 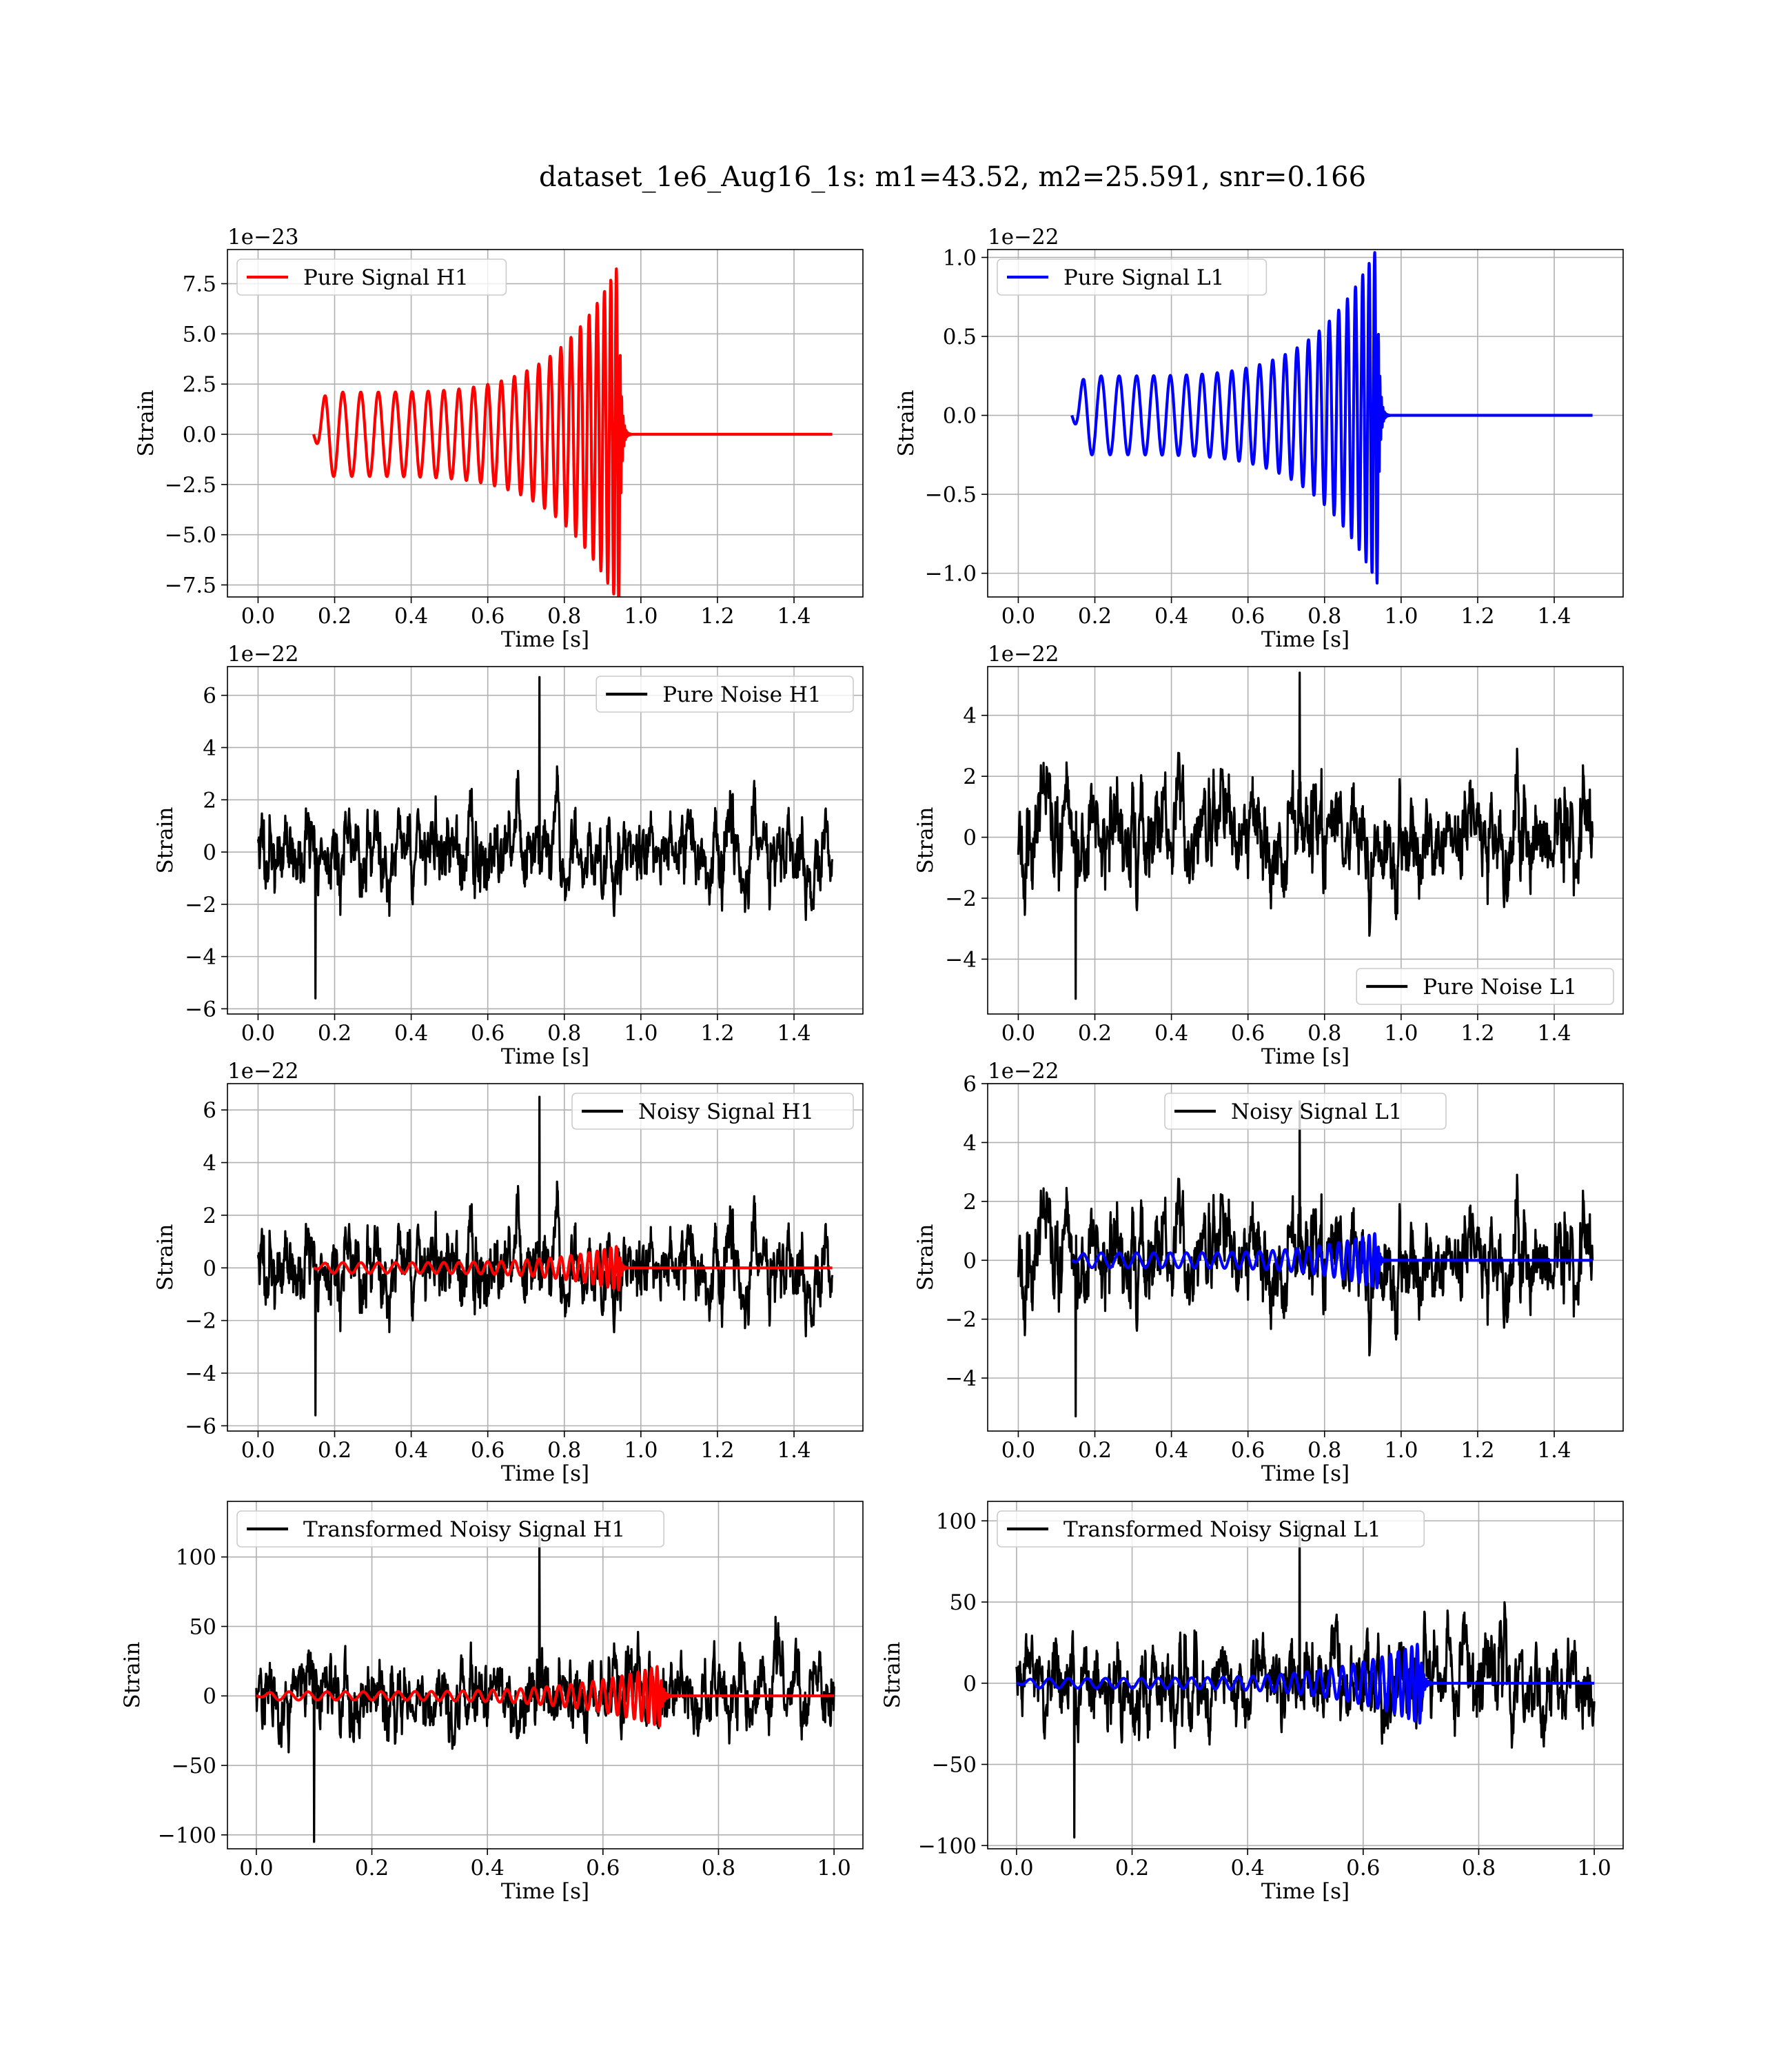 I want to click on legend: Pure Signal H1, so click(x=371, y=277).